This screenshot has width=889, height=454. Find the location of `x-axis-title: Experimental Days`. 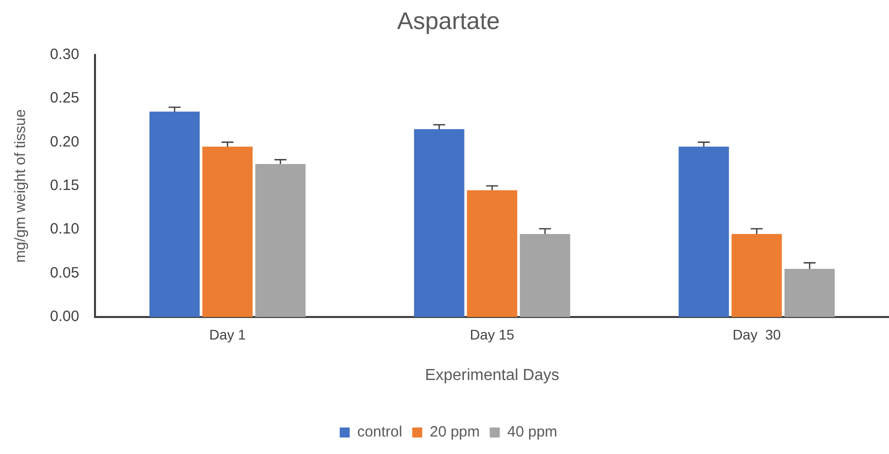

x-axis-title: Experimental Days is located at coordinates (492, 375).